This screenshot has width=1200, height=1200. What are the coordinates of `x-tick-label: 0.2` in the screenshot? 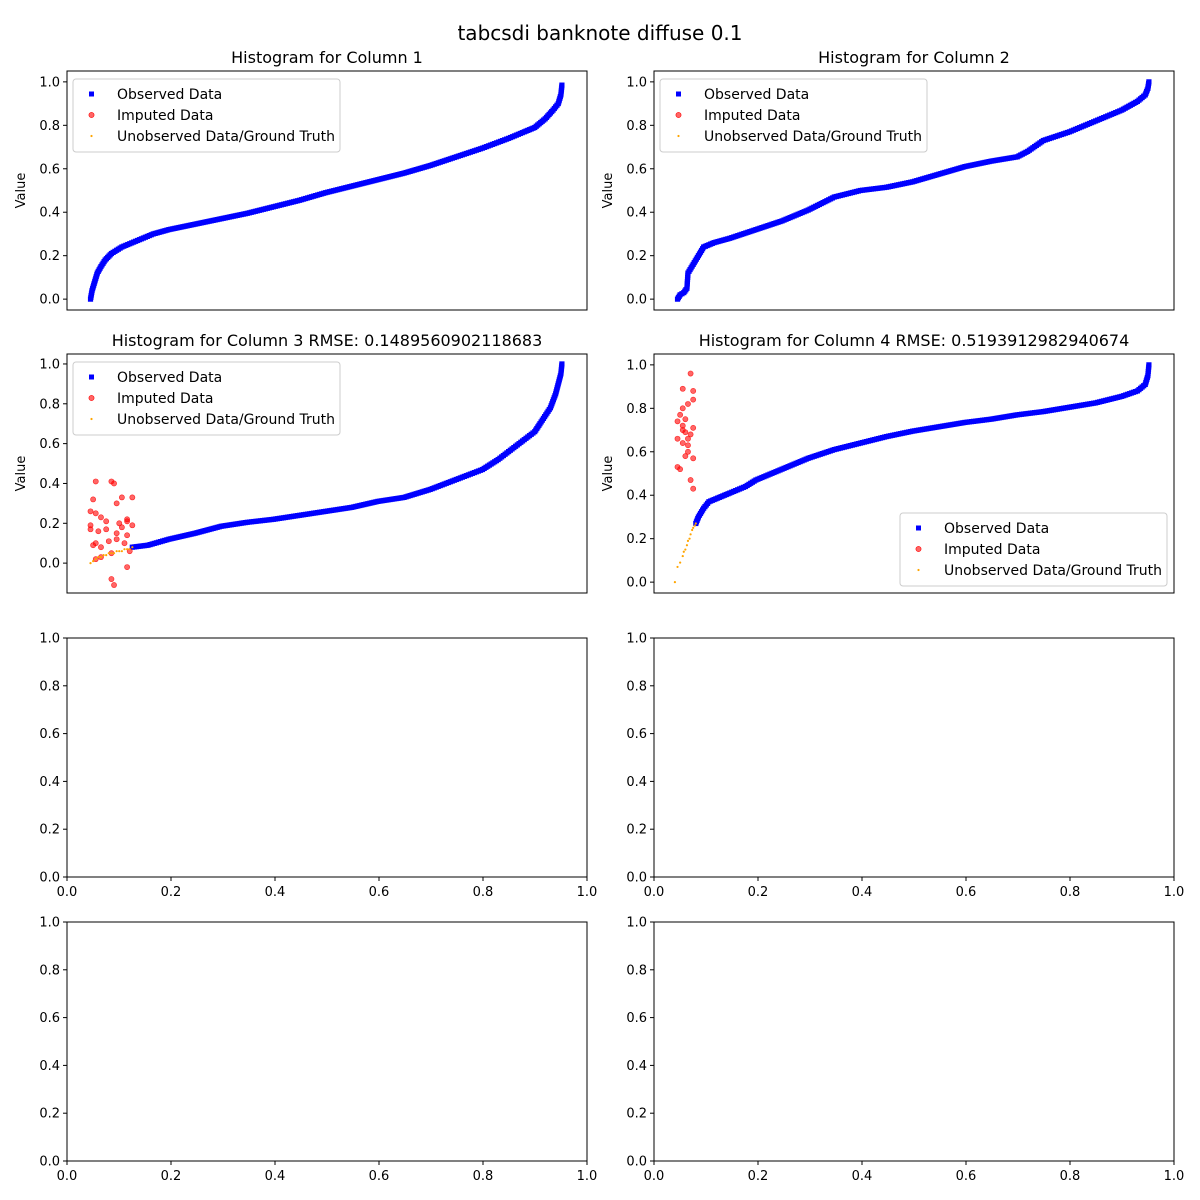 It's located at (758, 1176).